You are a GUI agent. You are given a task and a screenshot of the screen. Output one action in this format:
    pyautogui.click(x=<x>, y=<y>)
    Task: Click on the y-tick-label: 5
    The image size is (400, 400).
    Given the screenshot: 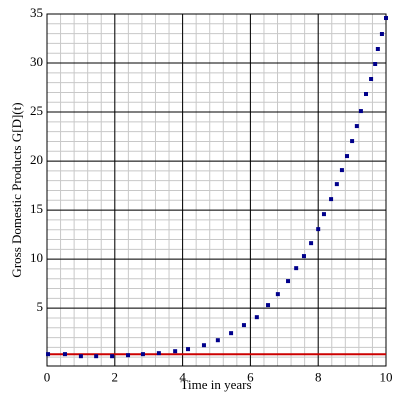 What is the action you would take?
    pyautogui.click(x=40, y=306)
    